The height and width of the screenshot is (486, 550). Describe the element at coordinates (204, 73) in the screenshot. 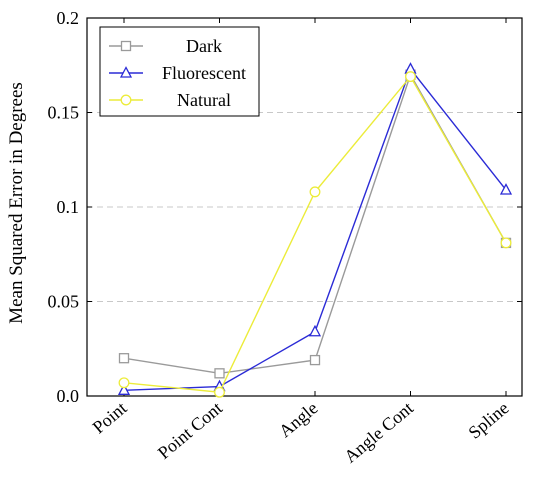

I see `legend-label: Fluorescent` at that location.